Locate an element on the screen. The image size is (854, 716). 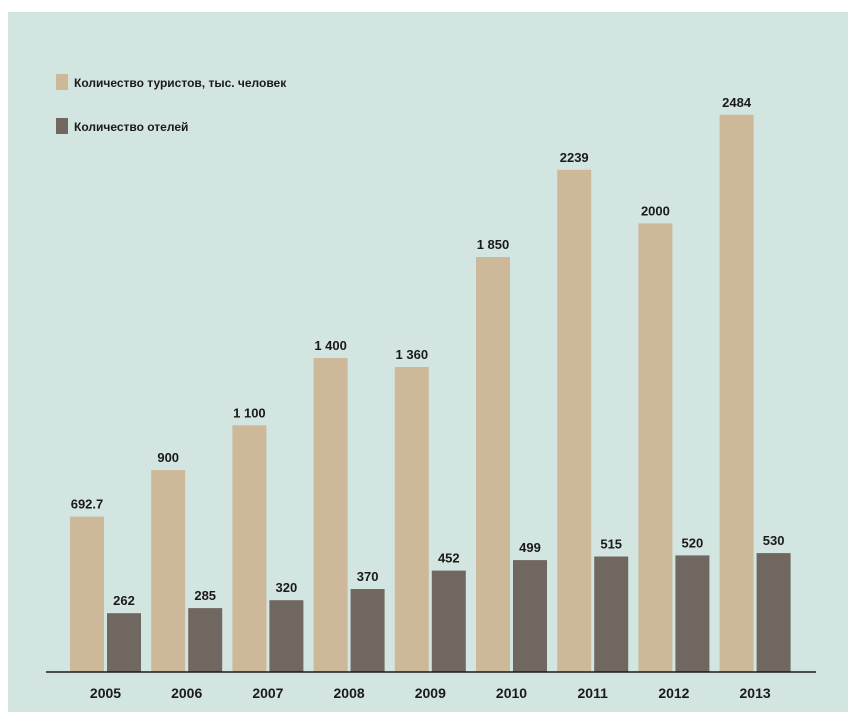
value-label-tourists-2006: 900 is located at coordinates (168, 457).